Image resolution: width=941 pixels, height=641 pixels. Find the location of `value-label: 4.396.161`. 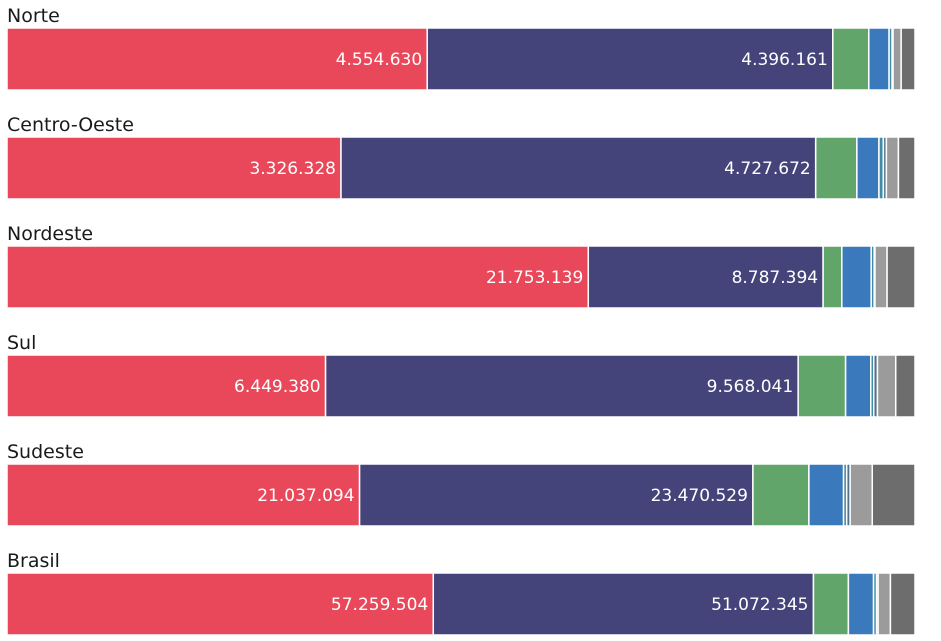

value-label: 4.396.161 is located at coordinates (784, 60).